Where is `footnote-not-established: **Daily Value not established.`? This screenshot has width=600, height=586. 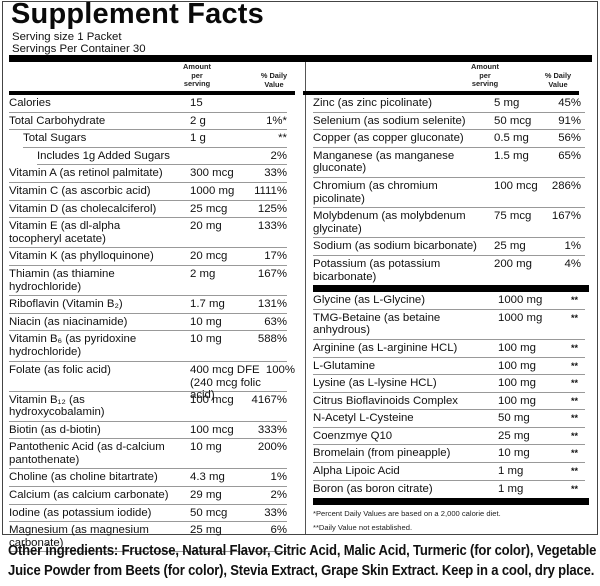
footnote-not-established: **Daily Value not established. is located at coordinates (363, 528).